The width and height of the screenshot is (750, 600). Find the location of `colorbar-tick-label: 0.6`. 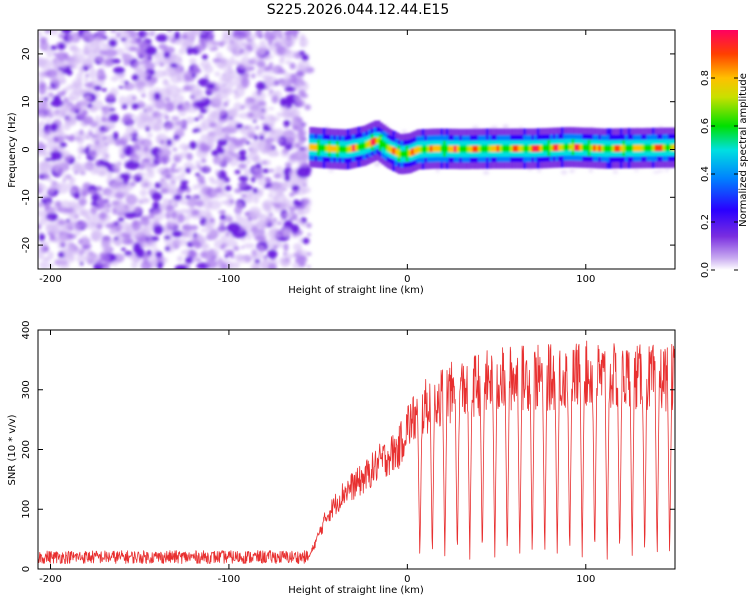

colorbar-tick-label: 0.6 is located at coordinates (705, 126).